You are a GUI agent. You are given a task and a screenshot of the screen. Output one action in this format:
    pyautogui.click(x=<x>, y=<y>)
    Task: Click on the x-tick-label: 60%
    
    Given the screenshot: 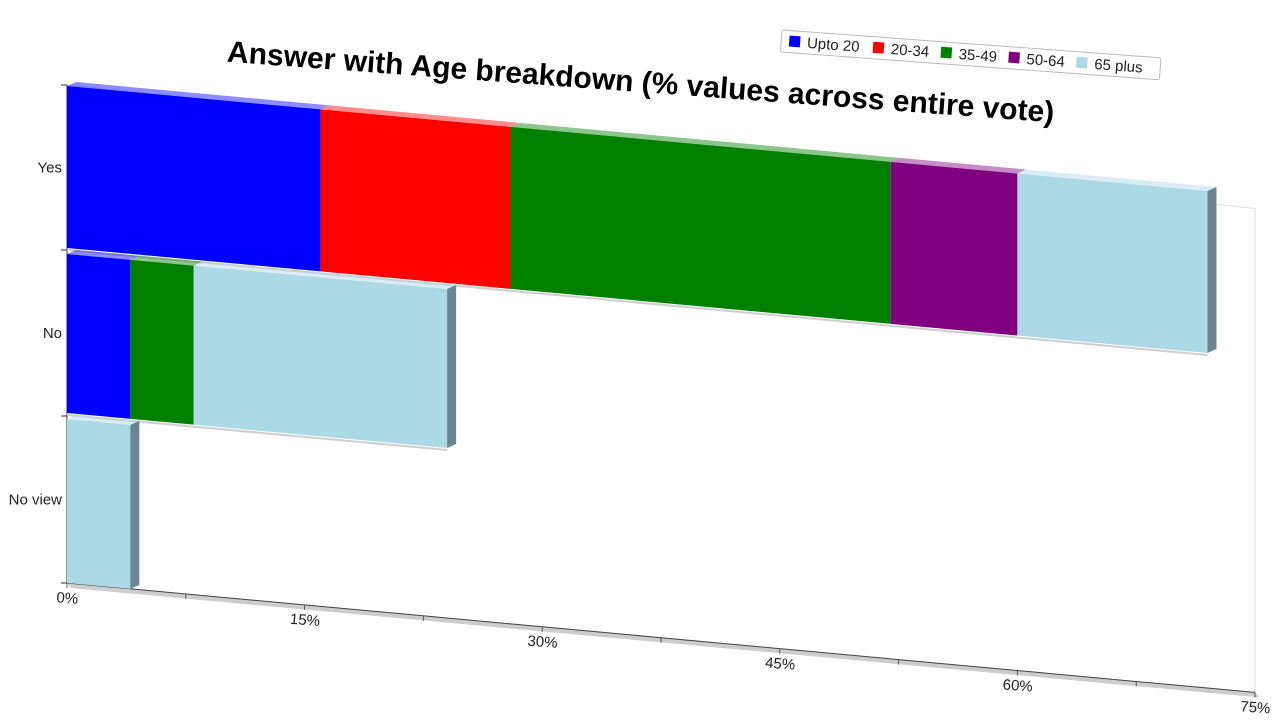 What is the action you would take?
    pyautogui.click(x=1017, y=685)
    